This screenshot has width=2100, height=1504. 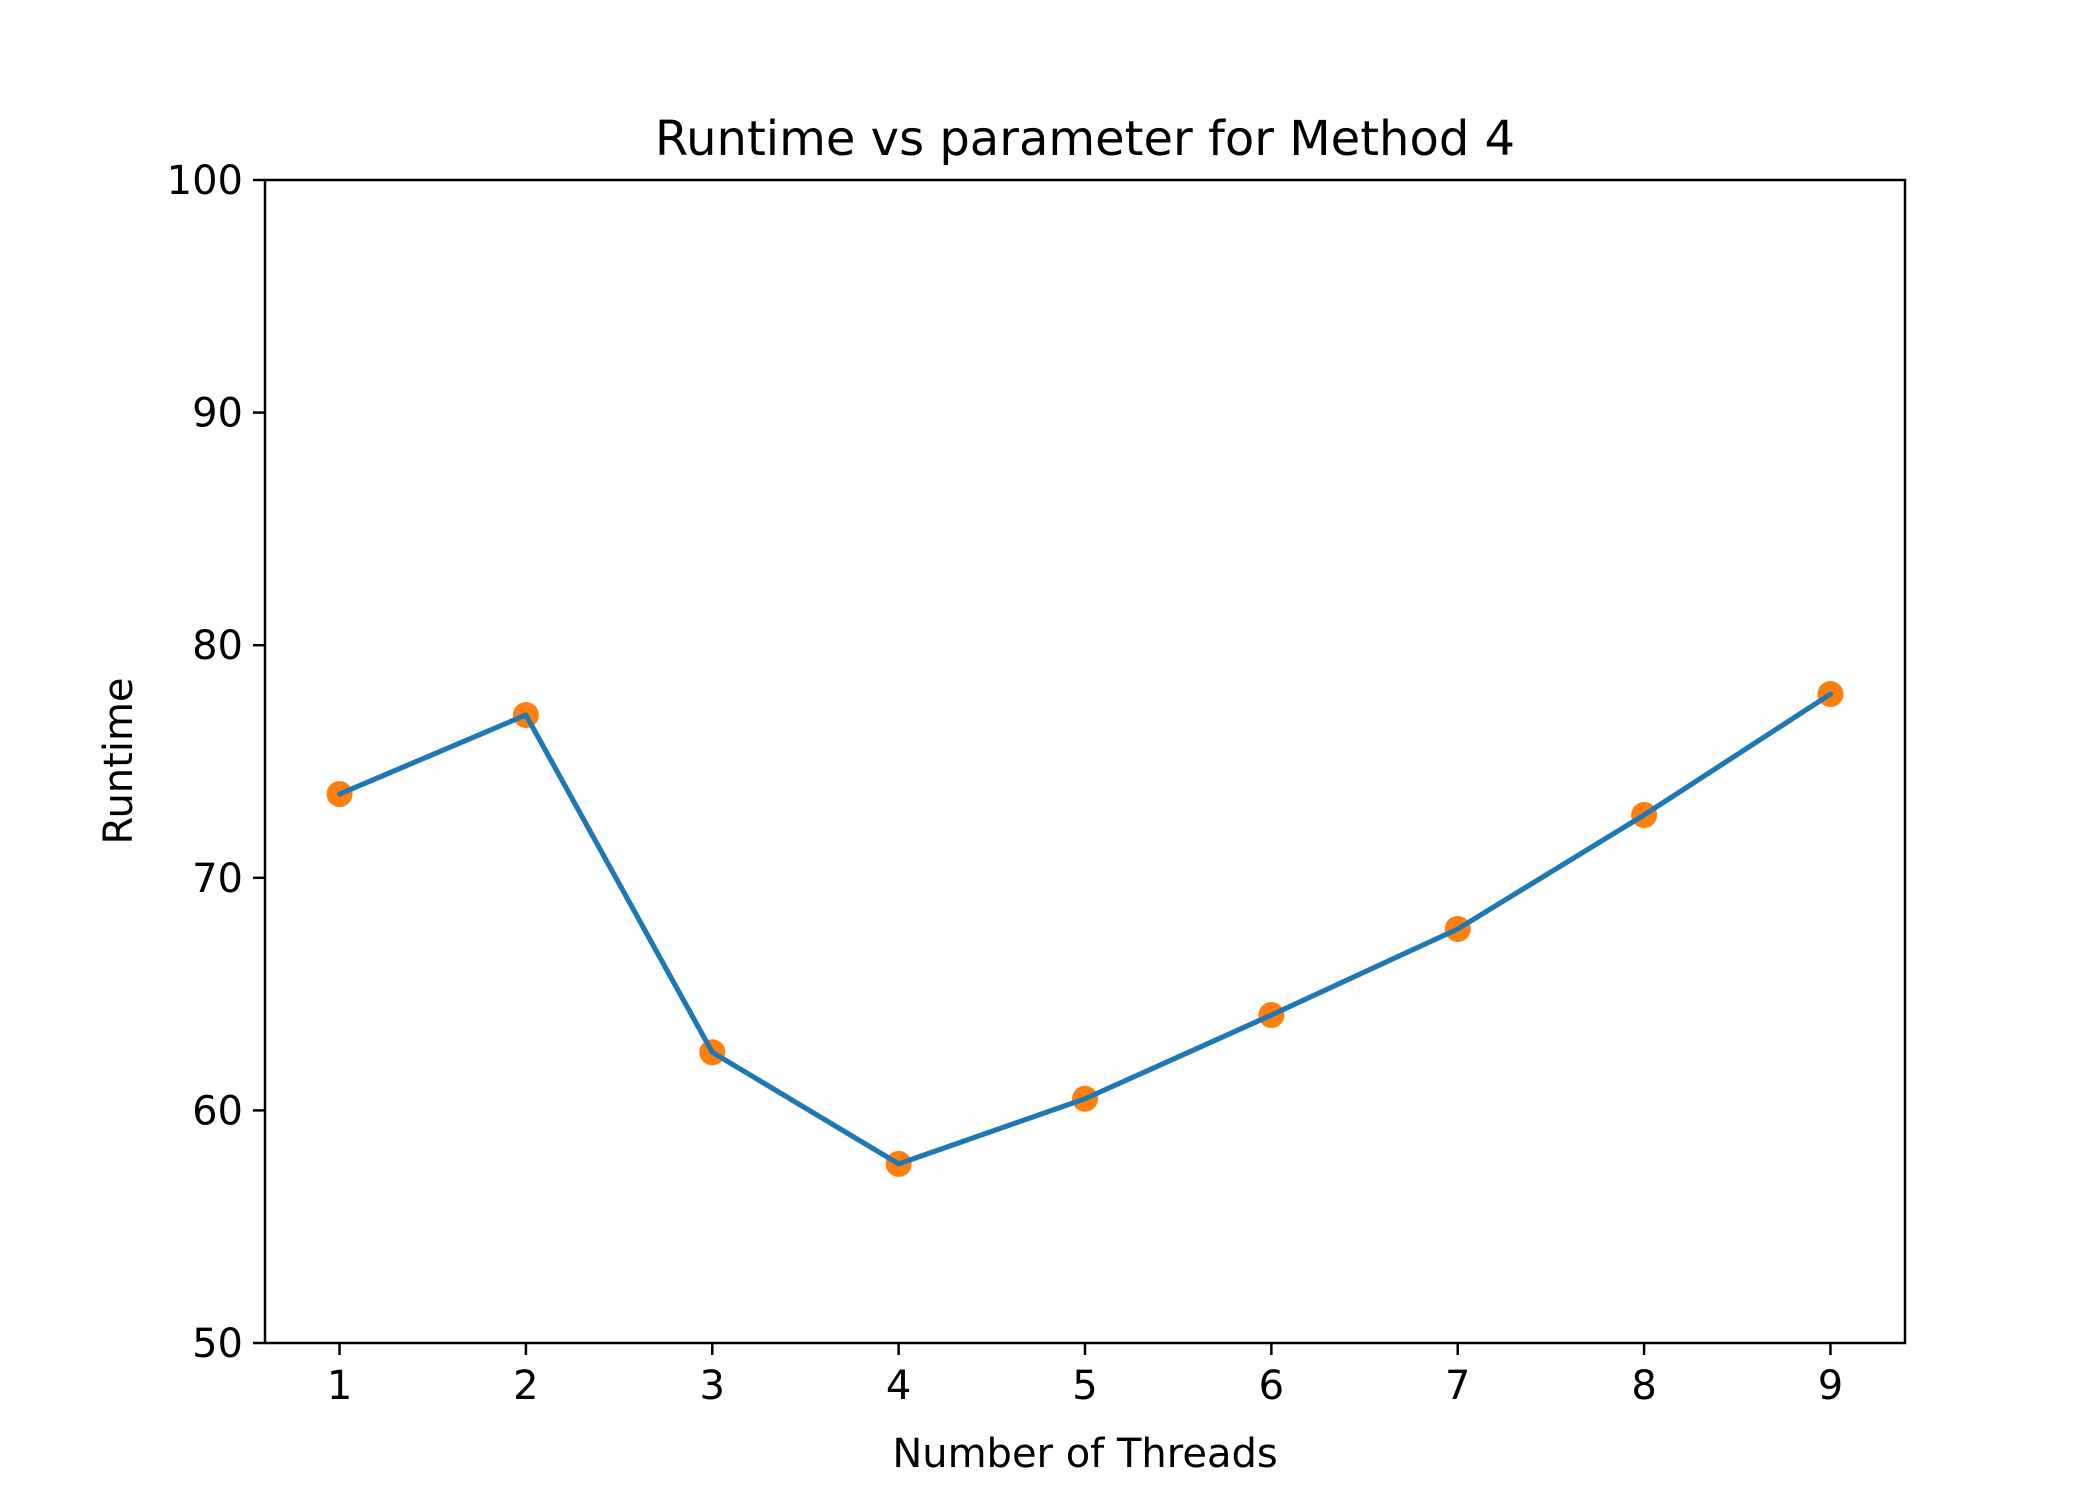 What do you see at coordinates (1830, 1386) in the screenshot?
I see `x-tick-label: 9` at bounding box center [1830, 1386].